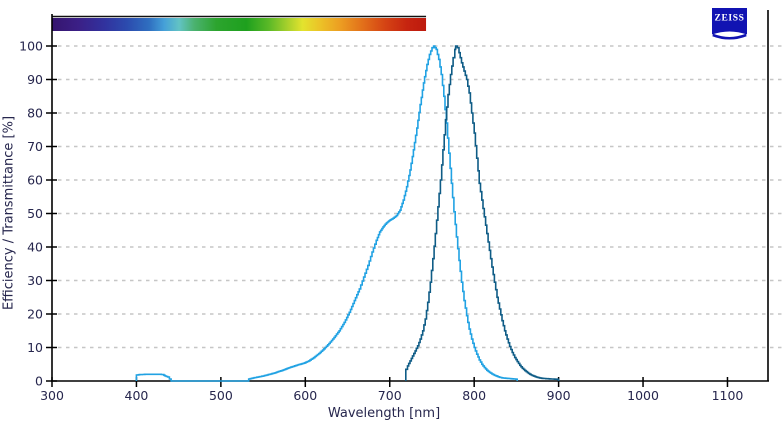  I want to click on y-tick-label: 20, so click(35, 314).